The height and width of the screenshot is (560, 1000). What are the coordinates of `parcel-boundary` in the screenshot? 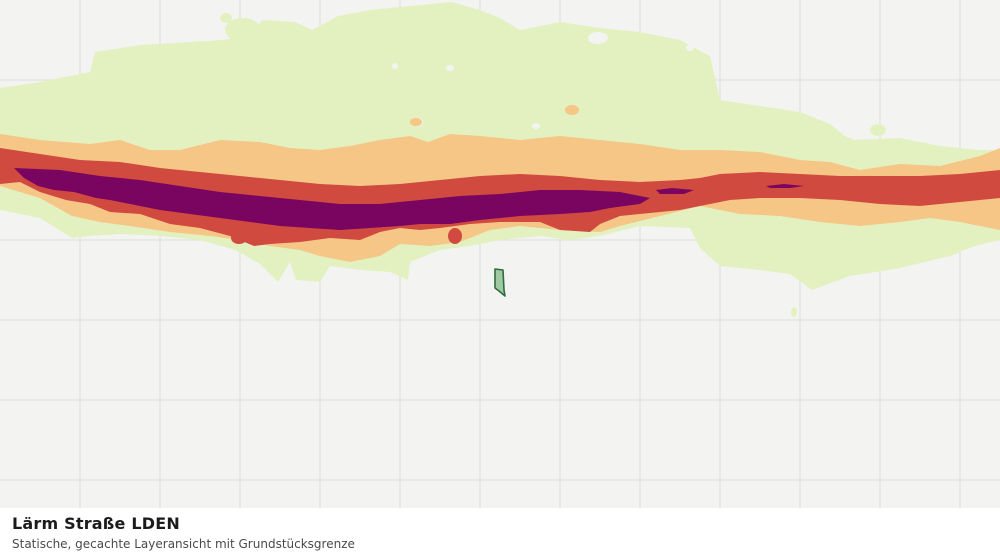 It's located at (500, 282).